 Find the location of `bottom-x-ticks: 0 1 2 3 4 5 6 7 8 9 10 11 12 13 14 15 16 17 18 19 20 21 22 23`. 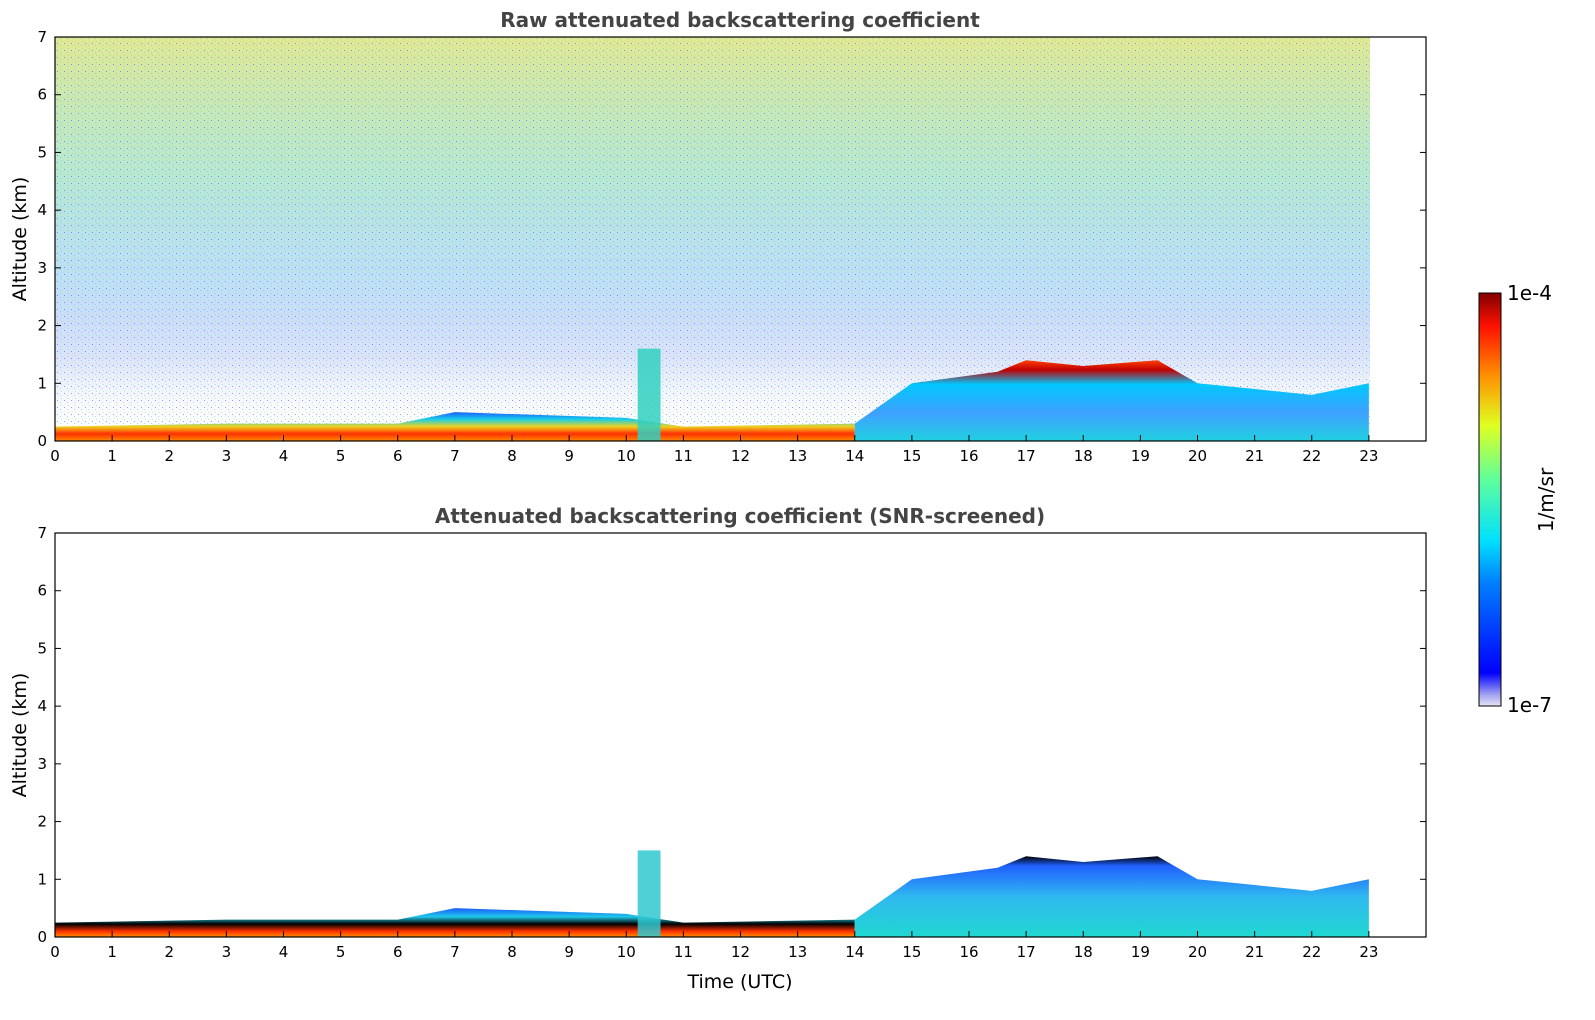

bottom-x-ticks: 0 1 2 3 4 5 6 7 8 9 10 11 12 13 14 15 16 17 18 19 20 21 22 23 is located at coordinates (714, 946).